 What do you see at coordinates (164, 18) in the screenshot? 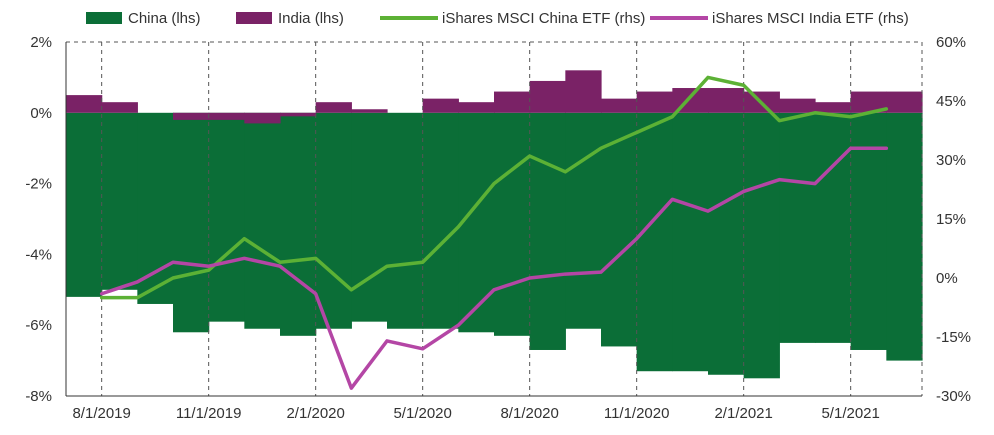
I see `legend-label: China (lhs)` at bounding box center [164, 18].